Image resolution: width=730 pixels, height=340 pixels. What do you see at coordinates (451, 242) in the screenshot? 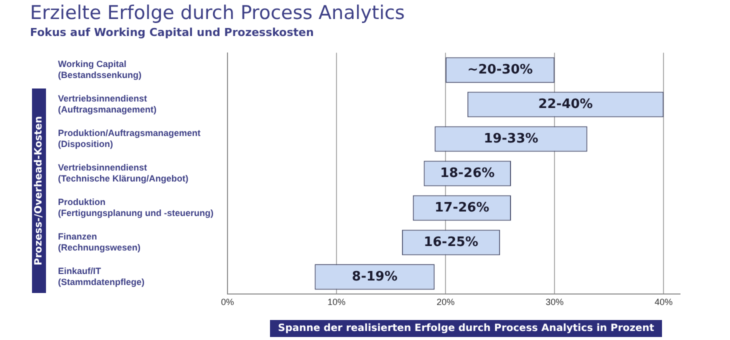
I see `annotation: 16-25%` at bounding box center [451, 242].